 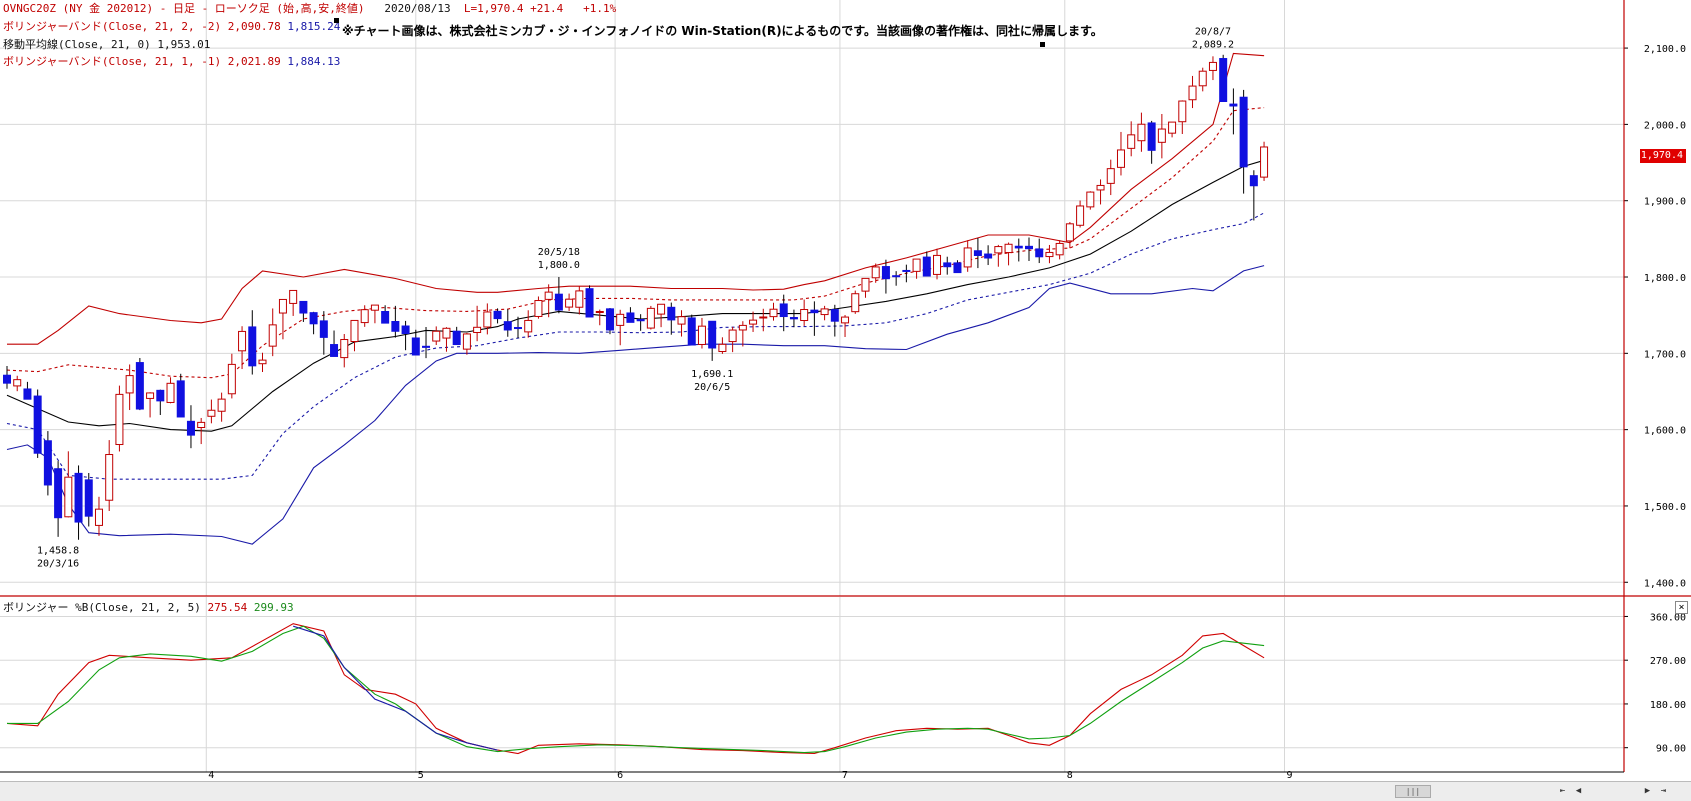 What do you see at coordinates (1290, 775) in the screenshot?
I see `x-tick-label: 9` at bounding box center [1290, 775].